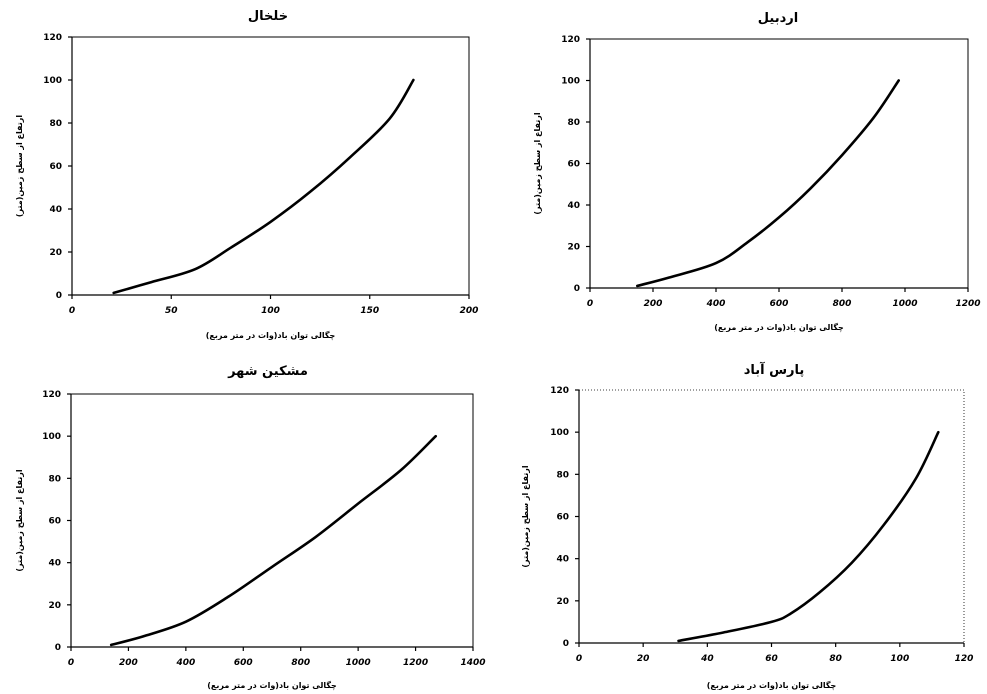  I want to click on y-tick-label-1: 100, so click(570, 82).